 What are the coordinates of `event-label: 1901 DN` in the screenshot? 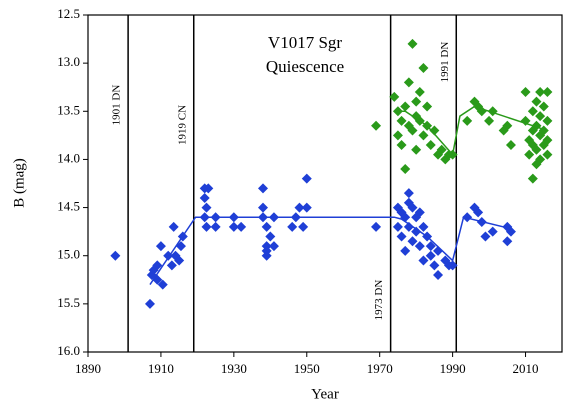 It's located at (117, 105).